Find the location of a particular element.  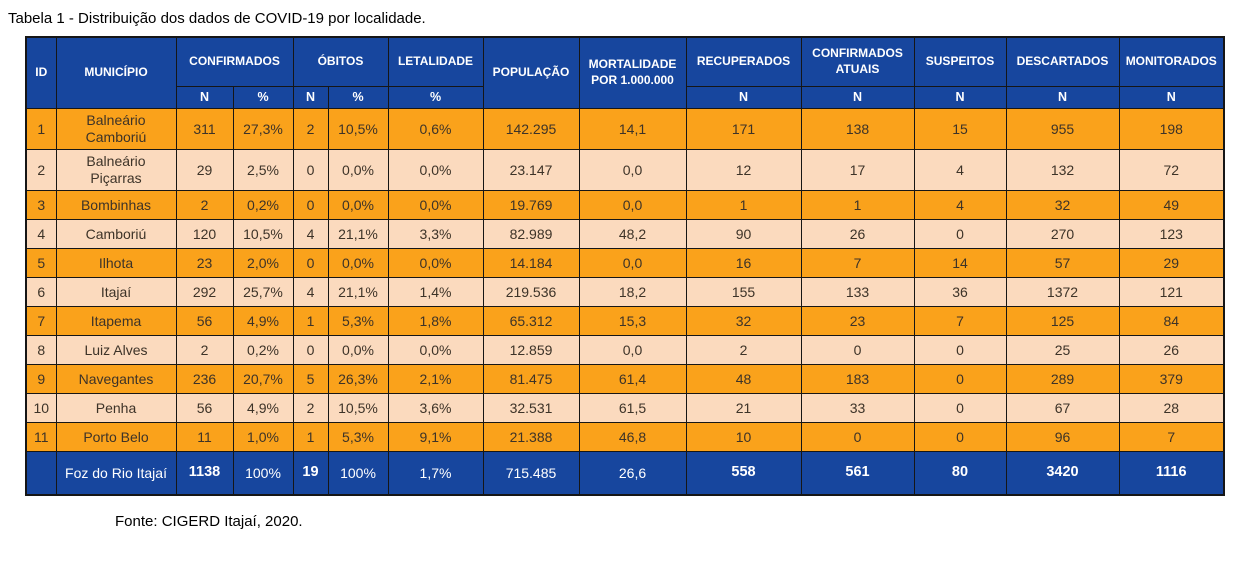

cell-id: 6 is located at coordinates (41, 292).